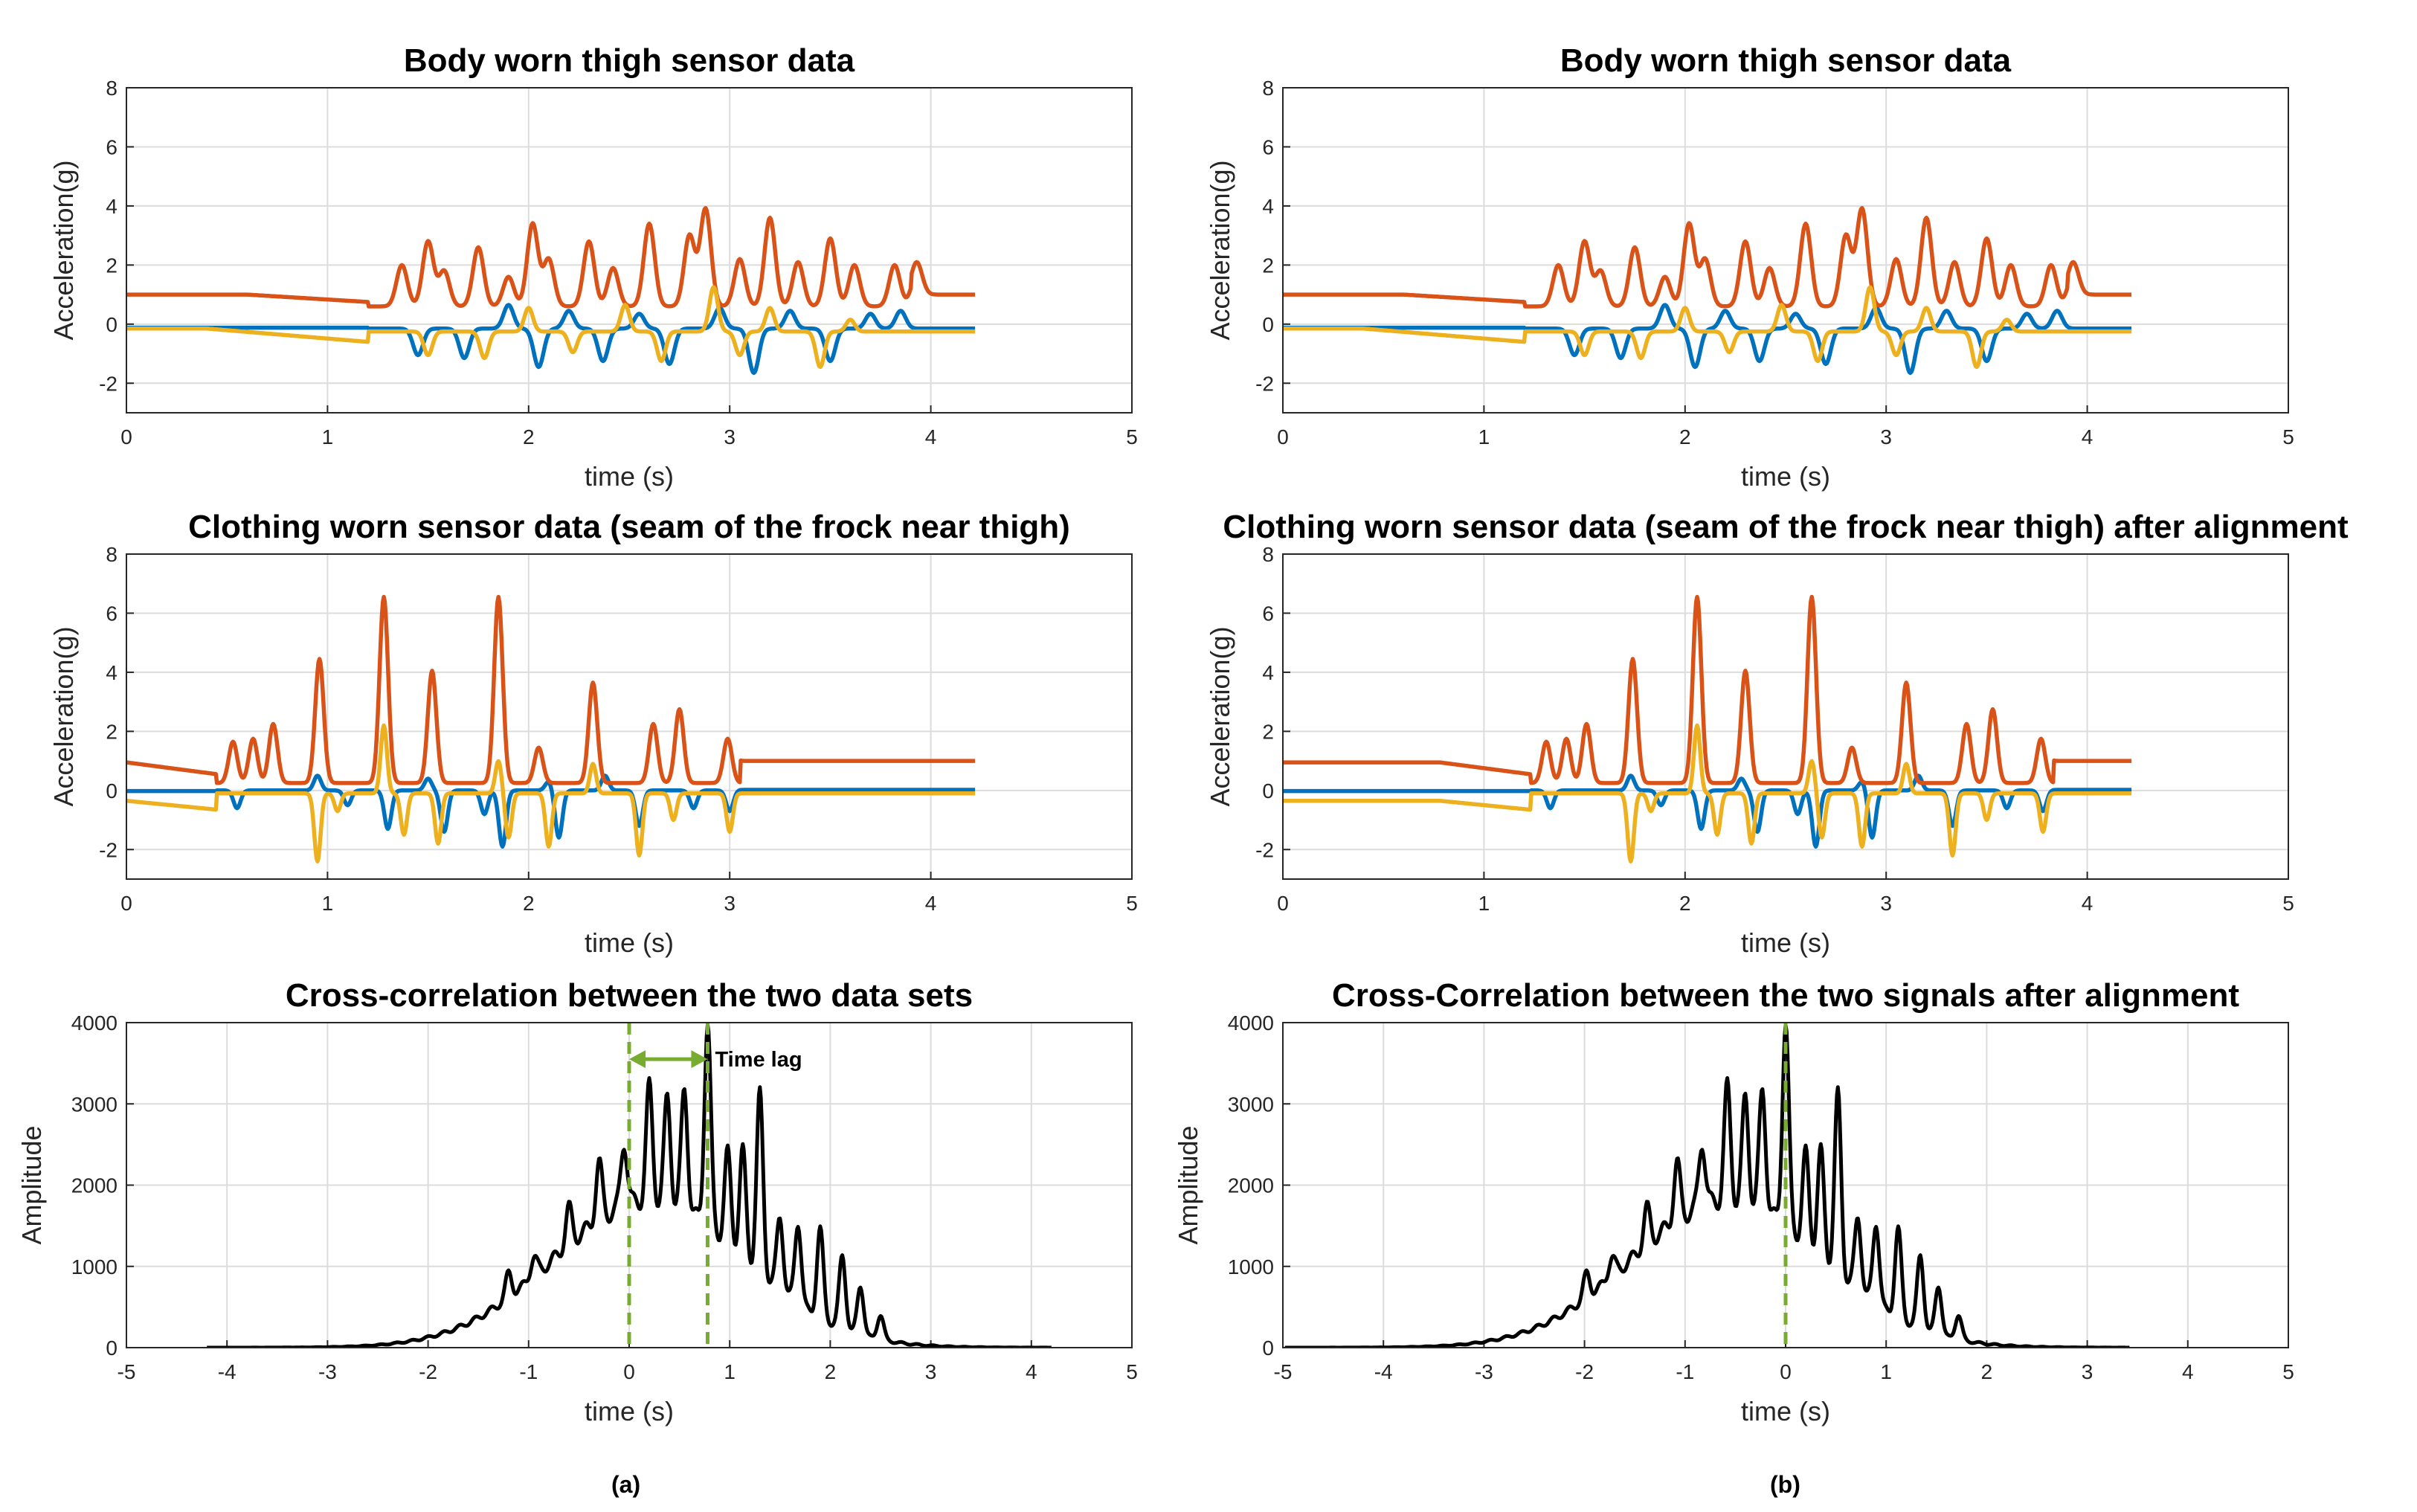  I want to click on series-line-cross-correlation, so click(1707, 1185).